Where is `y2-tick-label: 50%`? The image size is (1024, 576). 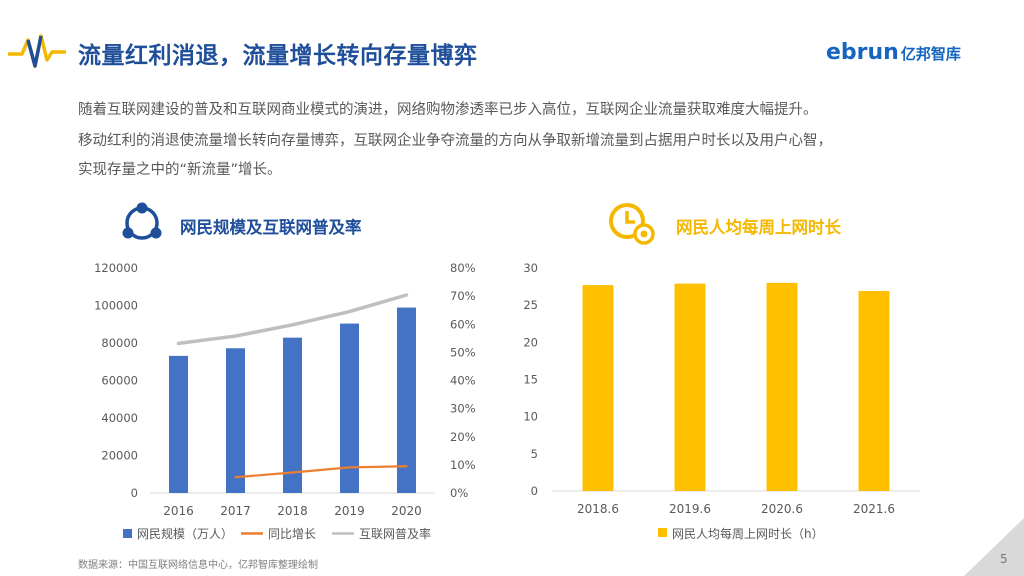
y2-tick-label: 50% is located at coordinates (463, 352).